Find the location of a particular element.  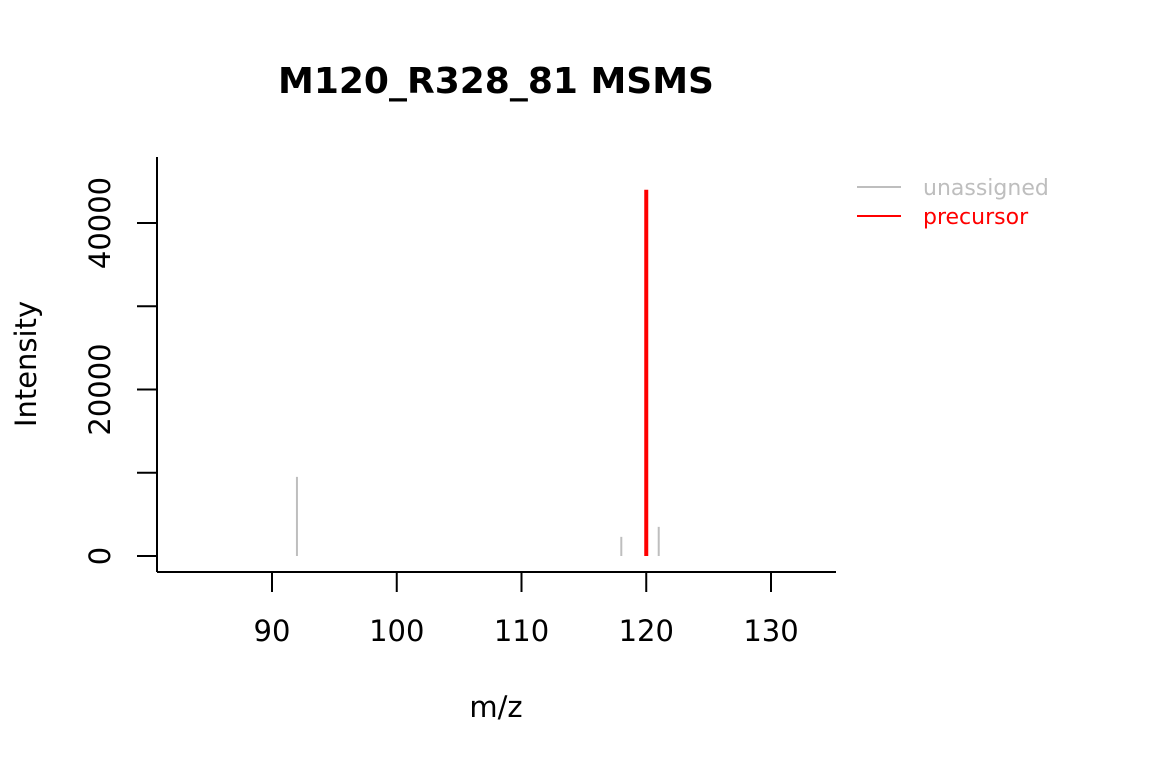

y-tick-label: 0 is located at coordinates (100, 556).